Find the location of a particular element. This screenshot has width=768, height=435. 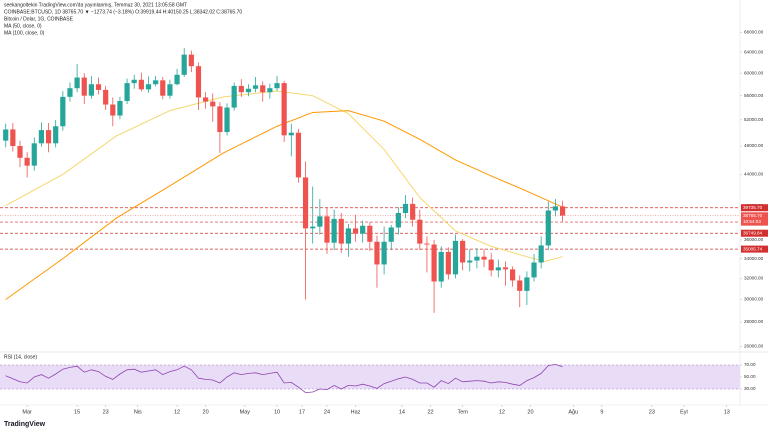

x-tick-label: 9 is located at coordinates (601, 412).